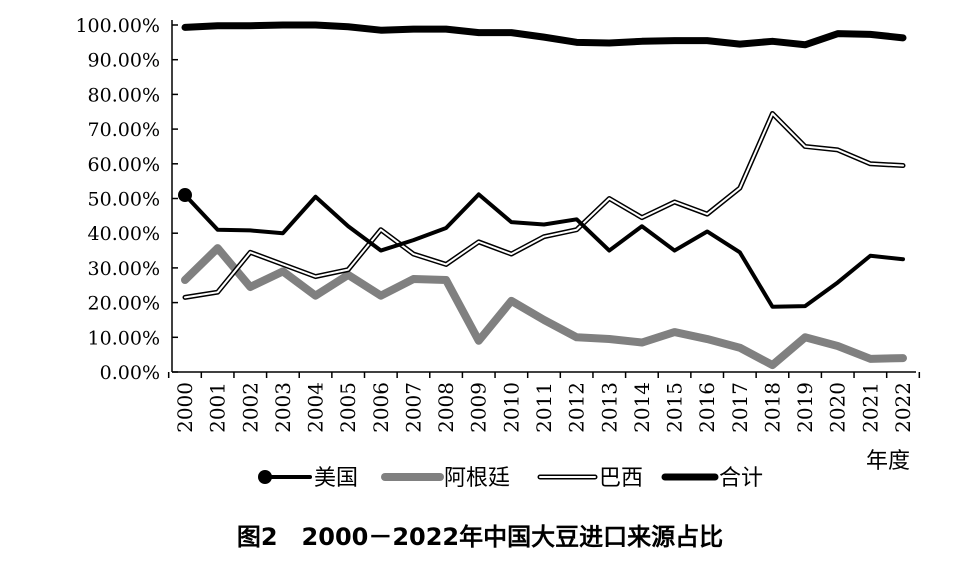  What do you see at coordinates (308, 478) in the screenshot?
I see `legend-item-美国: 美国` at bounding box center [308, 478].